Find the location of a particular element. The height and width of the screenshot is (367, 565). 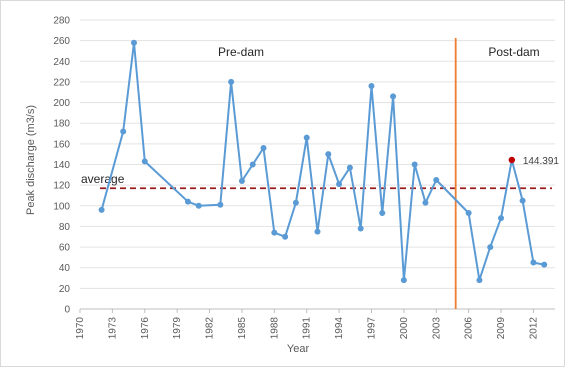

x-tick-label: 2009 is located at coordinates (501, 328).